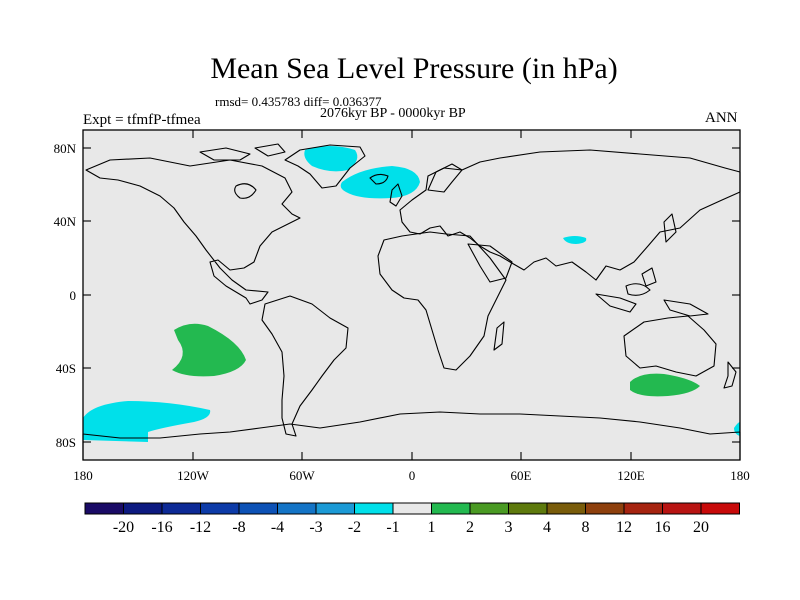  What do you see at coordinates (147, 421) in the screenshot?
I see `negative-anomaly-south-pacific` at bounding box center [147, 421].